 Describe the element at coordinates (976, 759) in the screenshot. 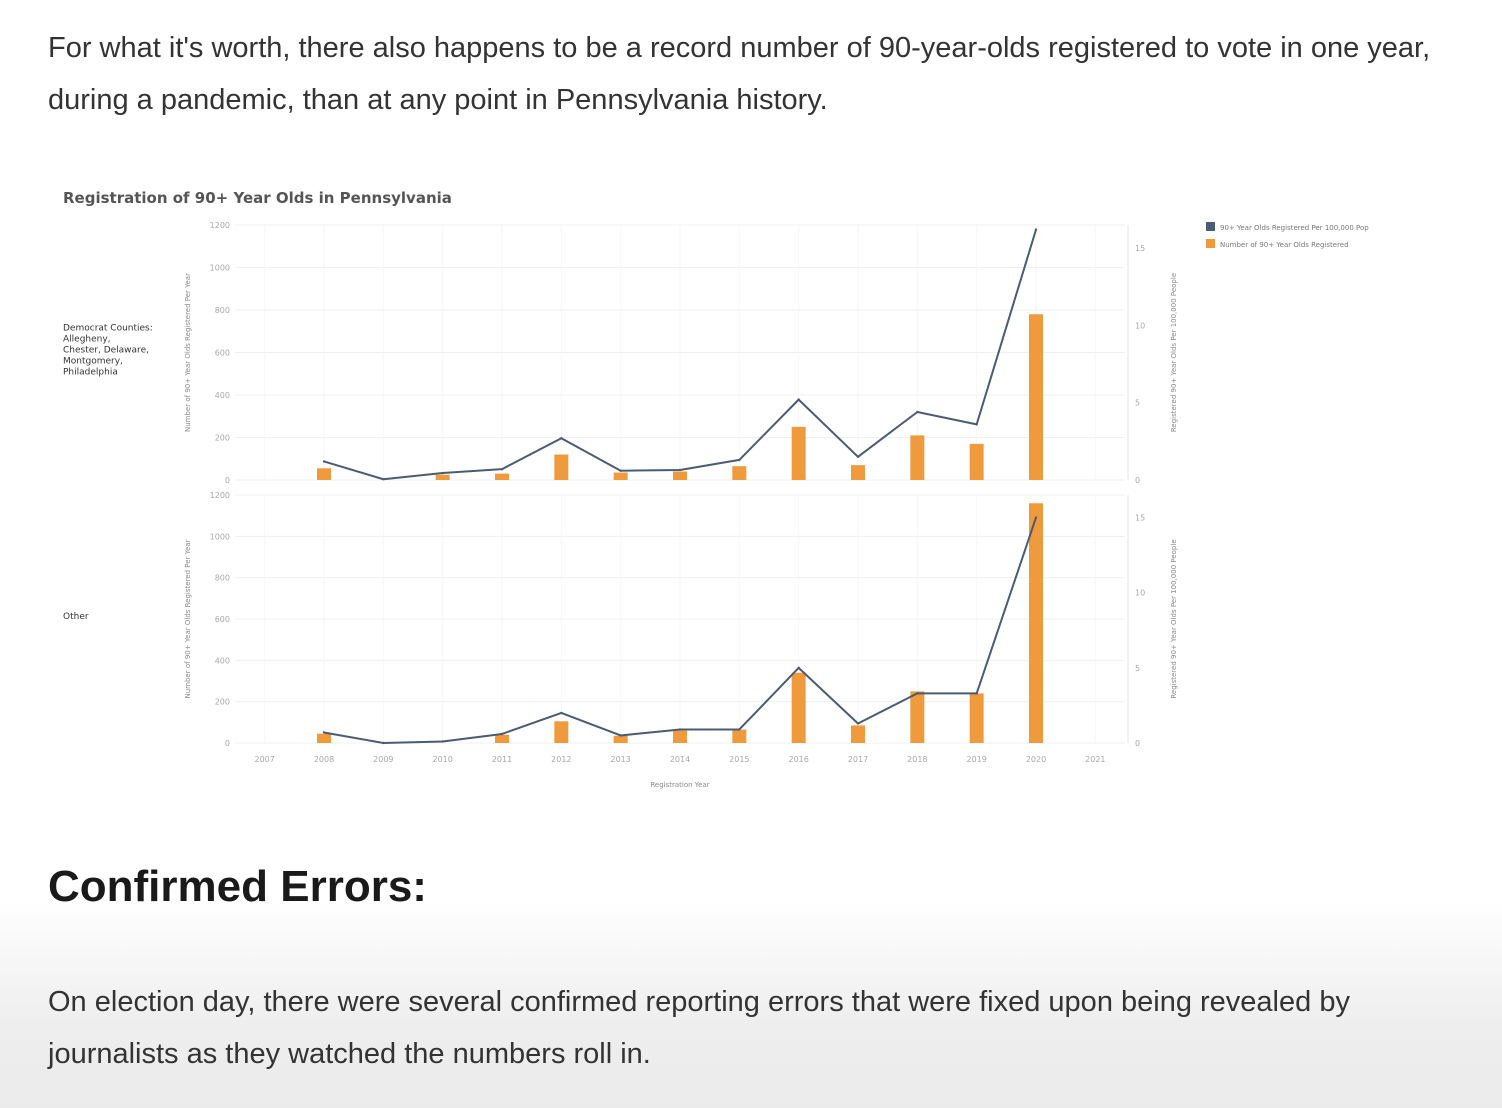

I see `x-tick-label: 2019` at that location.